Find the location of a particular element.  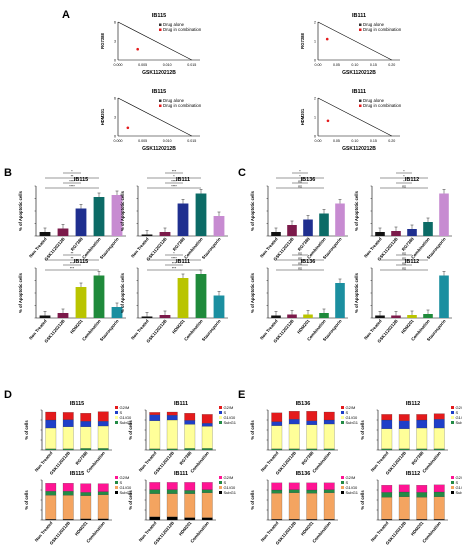

panel-letter-a: A is located at coordinates (66, 15).